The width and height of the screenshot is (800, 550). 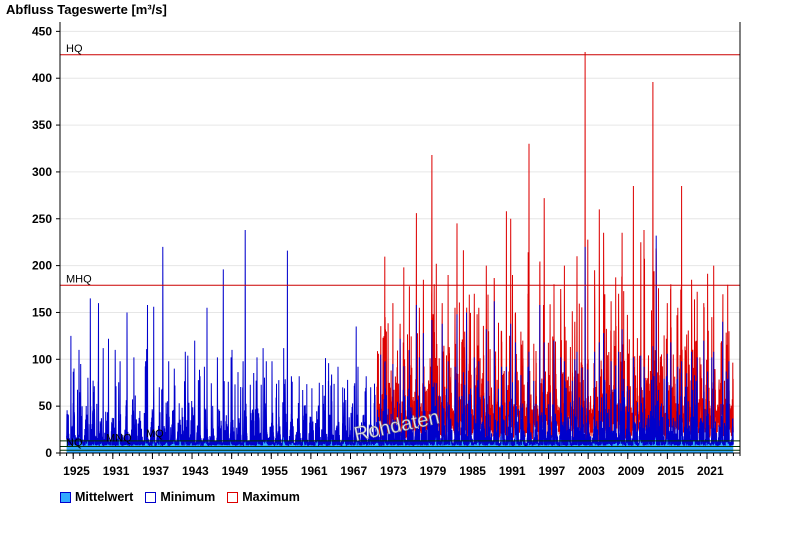 I want to click on chart-title: Abfluss Tageswerte [m³/s], so click(x=86, y=9).